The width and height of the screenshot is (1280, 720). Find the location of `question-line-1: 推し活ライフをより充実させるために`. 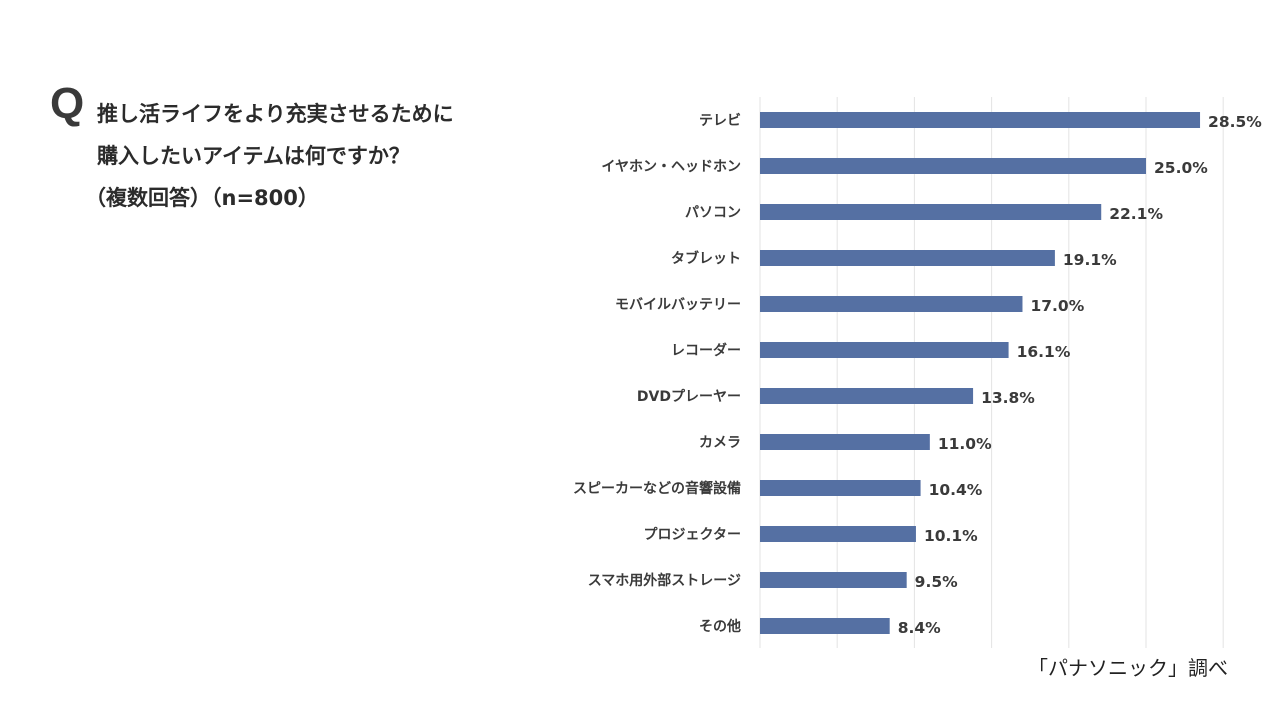

question-line-1: 推し活ライフをより充実させるために is located at coordinates (275, 114).